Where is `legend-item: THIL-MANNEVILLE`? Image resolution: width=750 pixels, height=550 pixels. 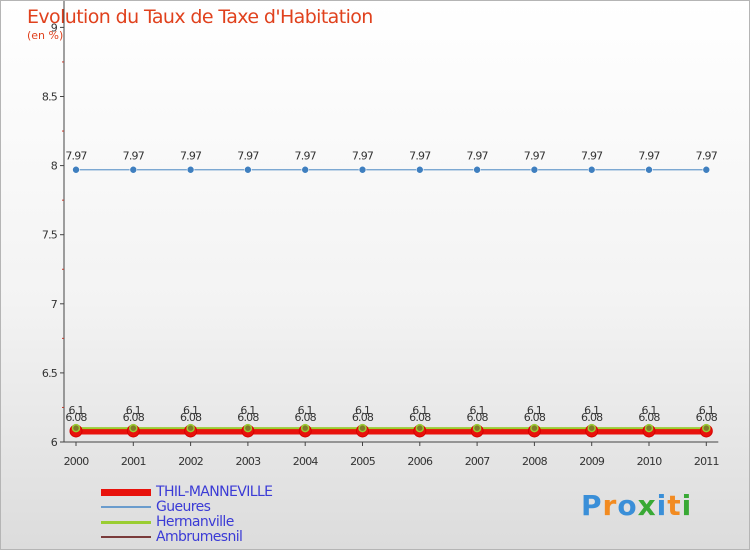 legend-item: THIL-MANNEVILLE is located at coordinates (187, 492).